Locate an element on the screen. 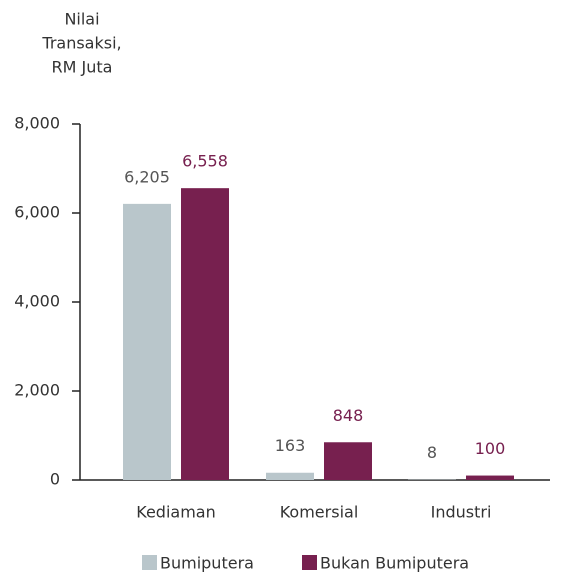 This screenshot has height=572, width=566. y-axis-label: Transaksi, is located at coordinates (81, 43).